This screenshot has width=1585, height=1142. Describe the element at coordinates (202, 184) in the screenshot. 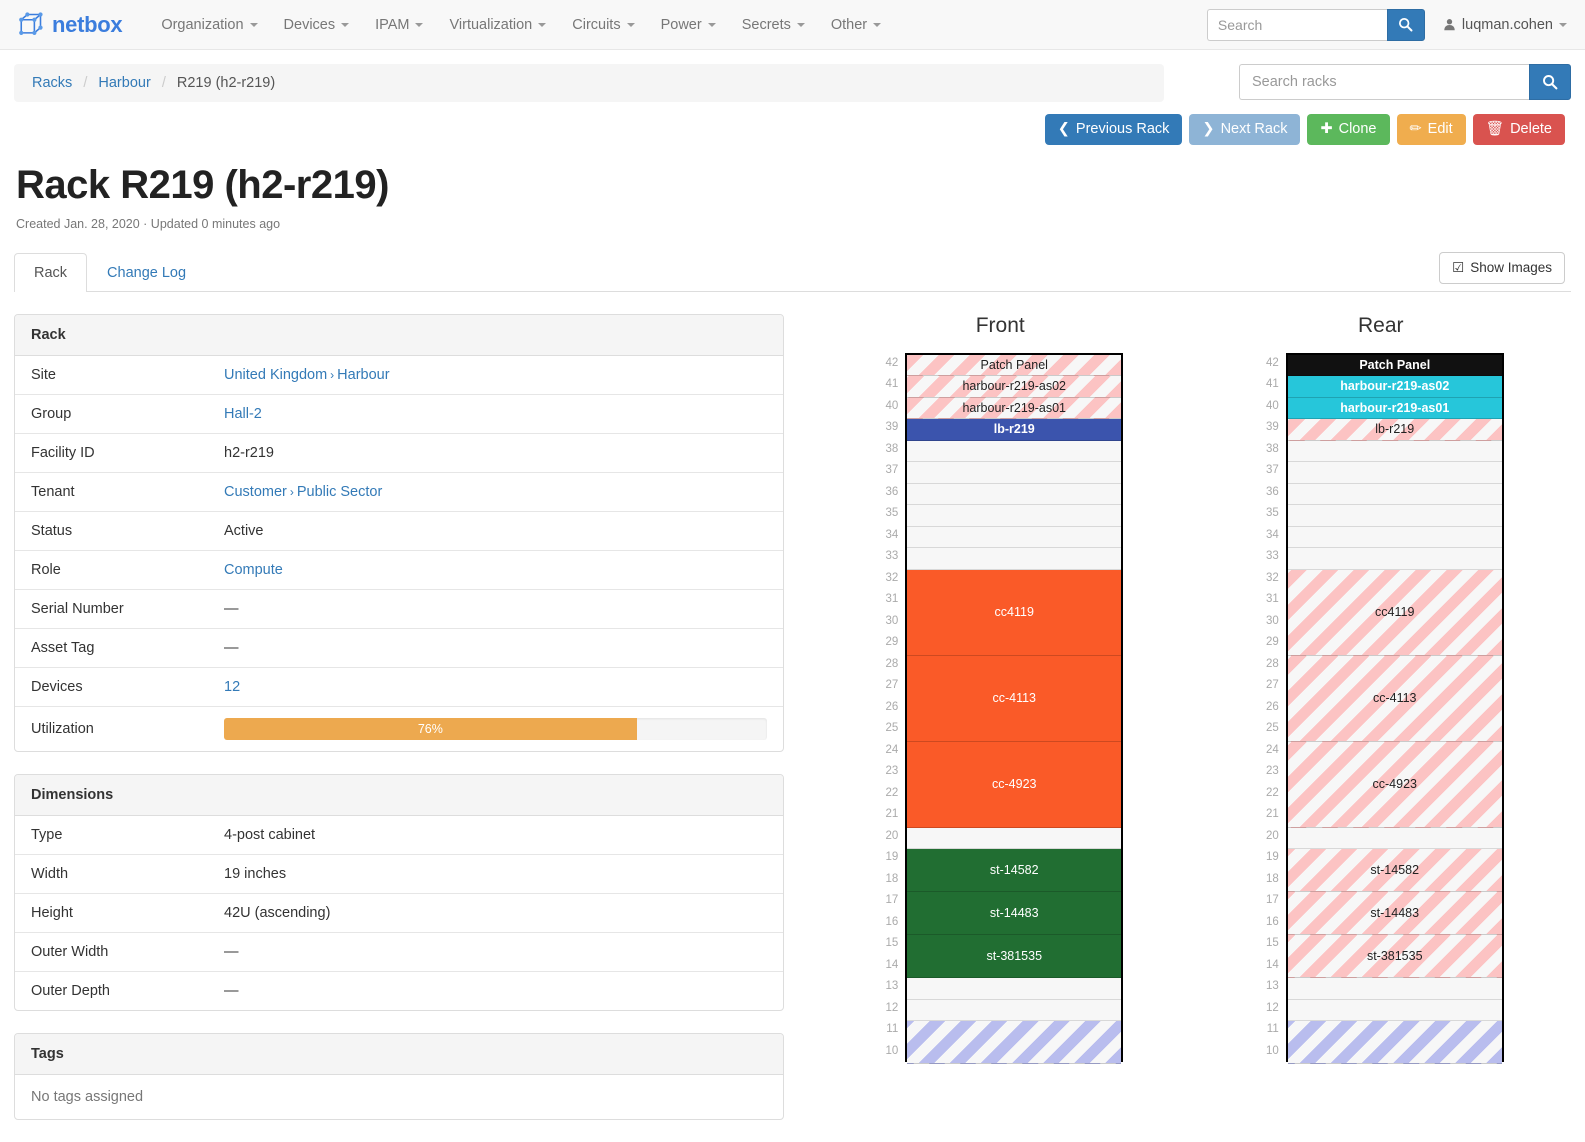

I see `page-title: Rack R219 (h2-r219)` at that location.